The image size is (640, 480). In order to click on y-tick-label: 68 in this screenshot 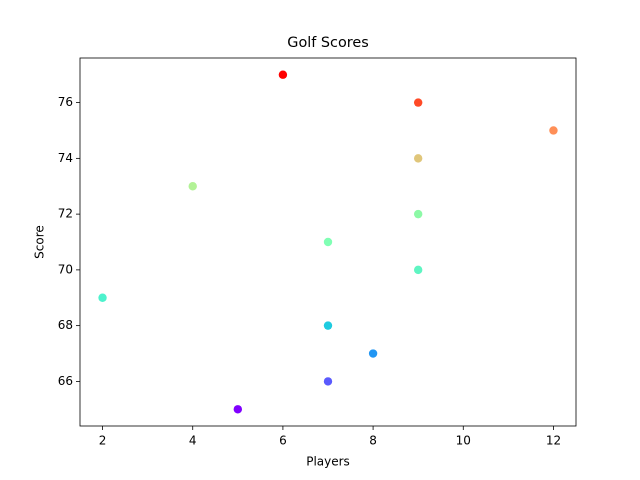, I will do `click(65, 325)`.